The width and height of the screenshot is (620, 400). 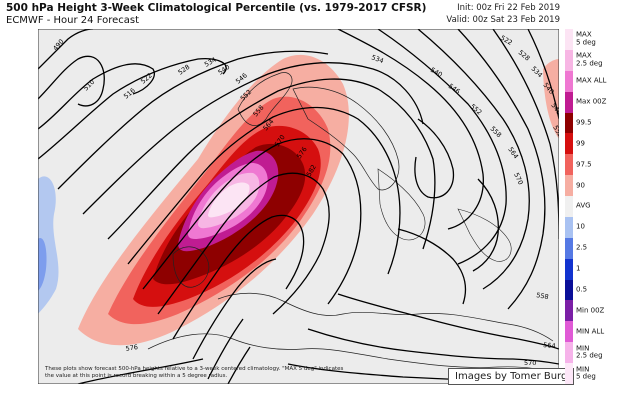 What do you see at coordinates (191, 267) in the screenshot?
I see `british-isles-coastline` at bounding box center [191, 267].